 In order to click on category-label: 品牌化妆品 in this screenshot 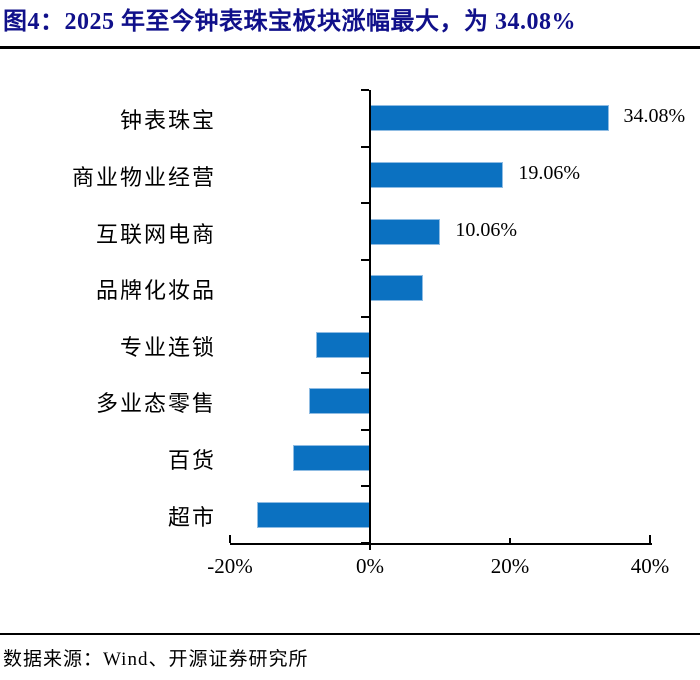, I will do `click(155, 291)`.